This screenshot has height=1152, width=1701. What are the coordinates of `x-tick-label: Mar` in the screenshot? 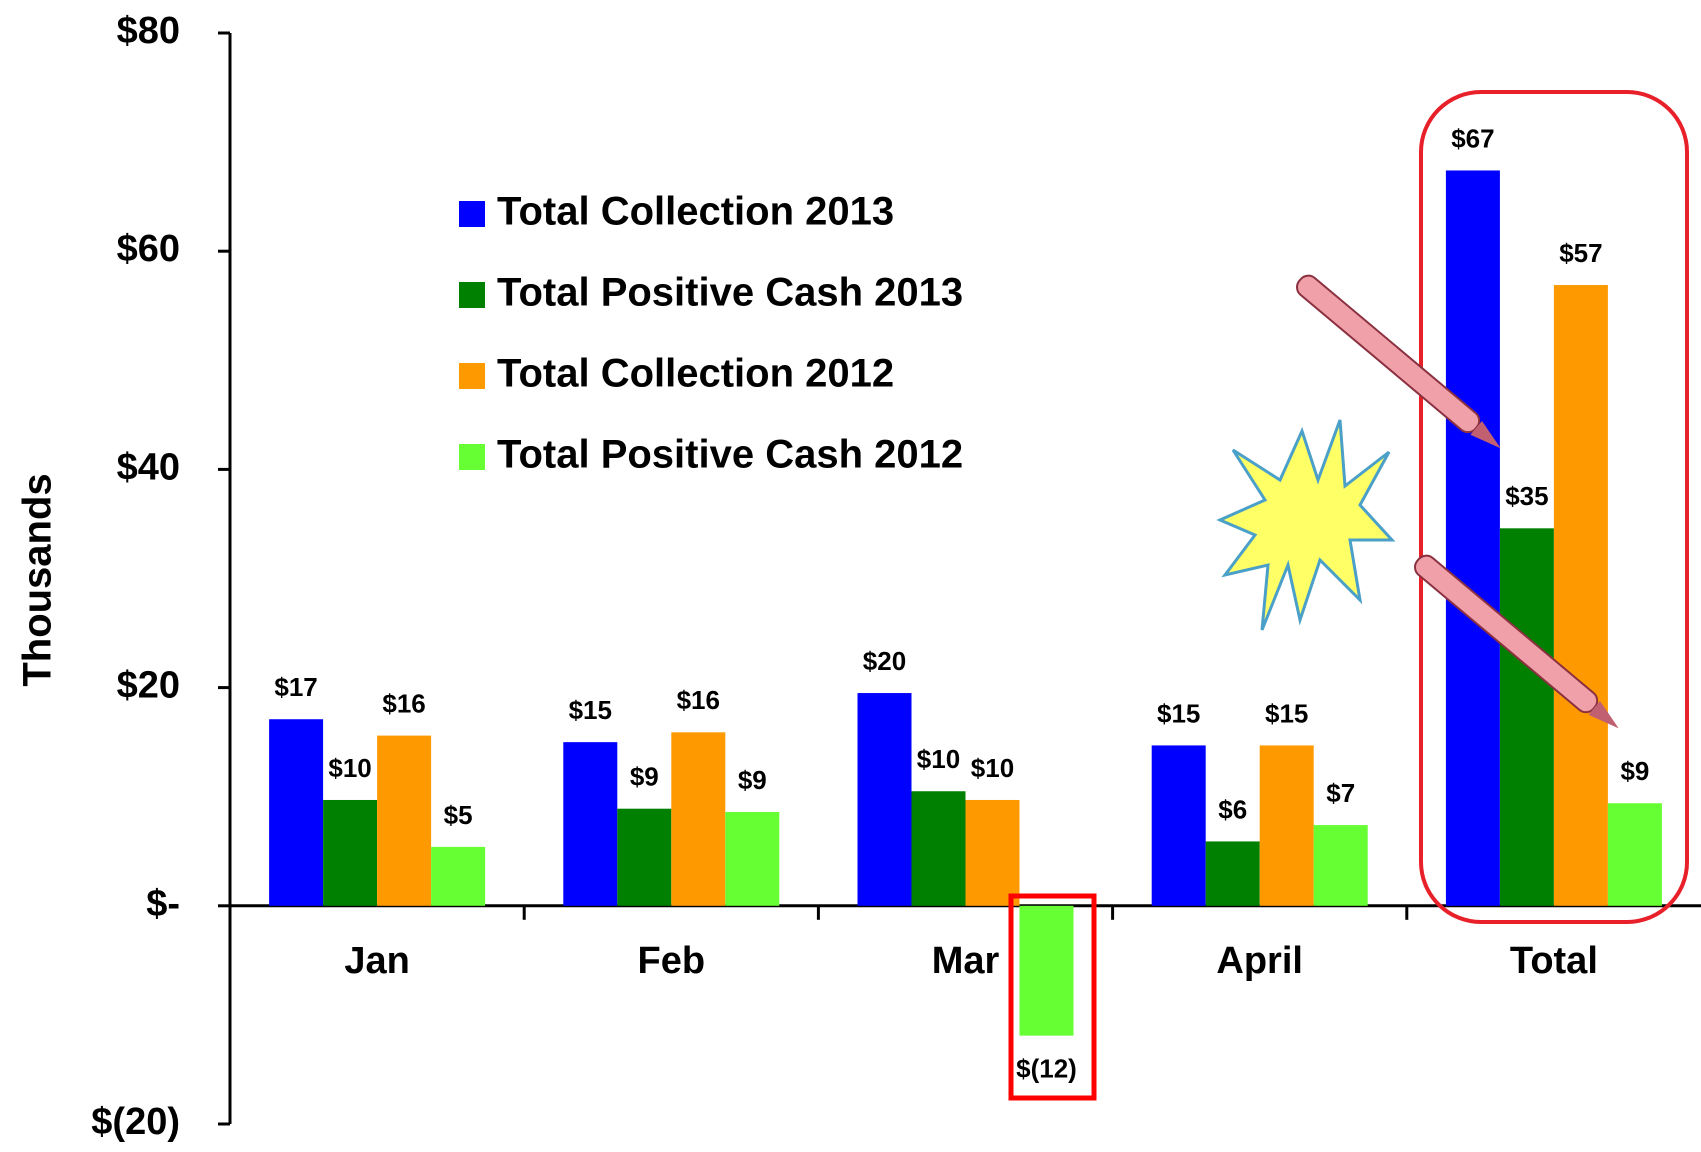 It's located at (966, 961).